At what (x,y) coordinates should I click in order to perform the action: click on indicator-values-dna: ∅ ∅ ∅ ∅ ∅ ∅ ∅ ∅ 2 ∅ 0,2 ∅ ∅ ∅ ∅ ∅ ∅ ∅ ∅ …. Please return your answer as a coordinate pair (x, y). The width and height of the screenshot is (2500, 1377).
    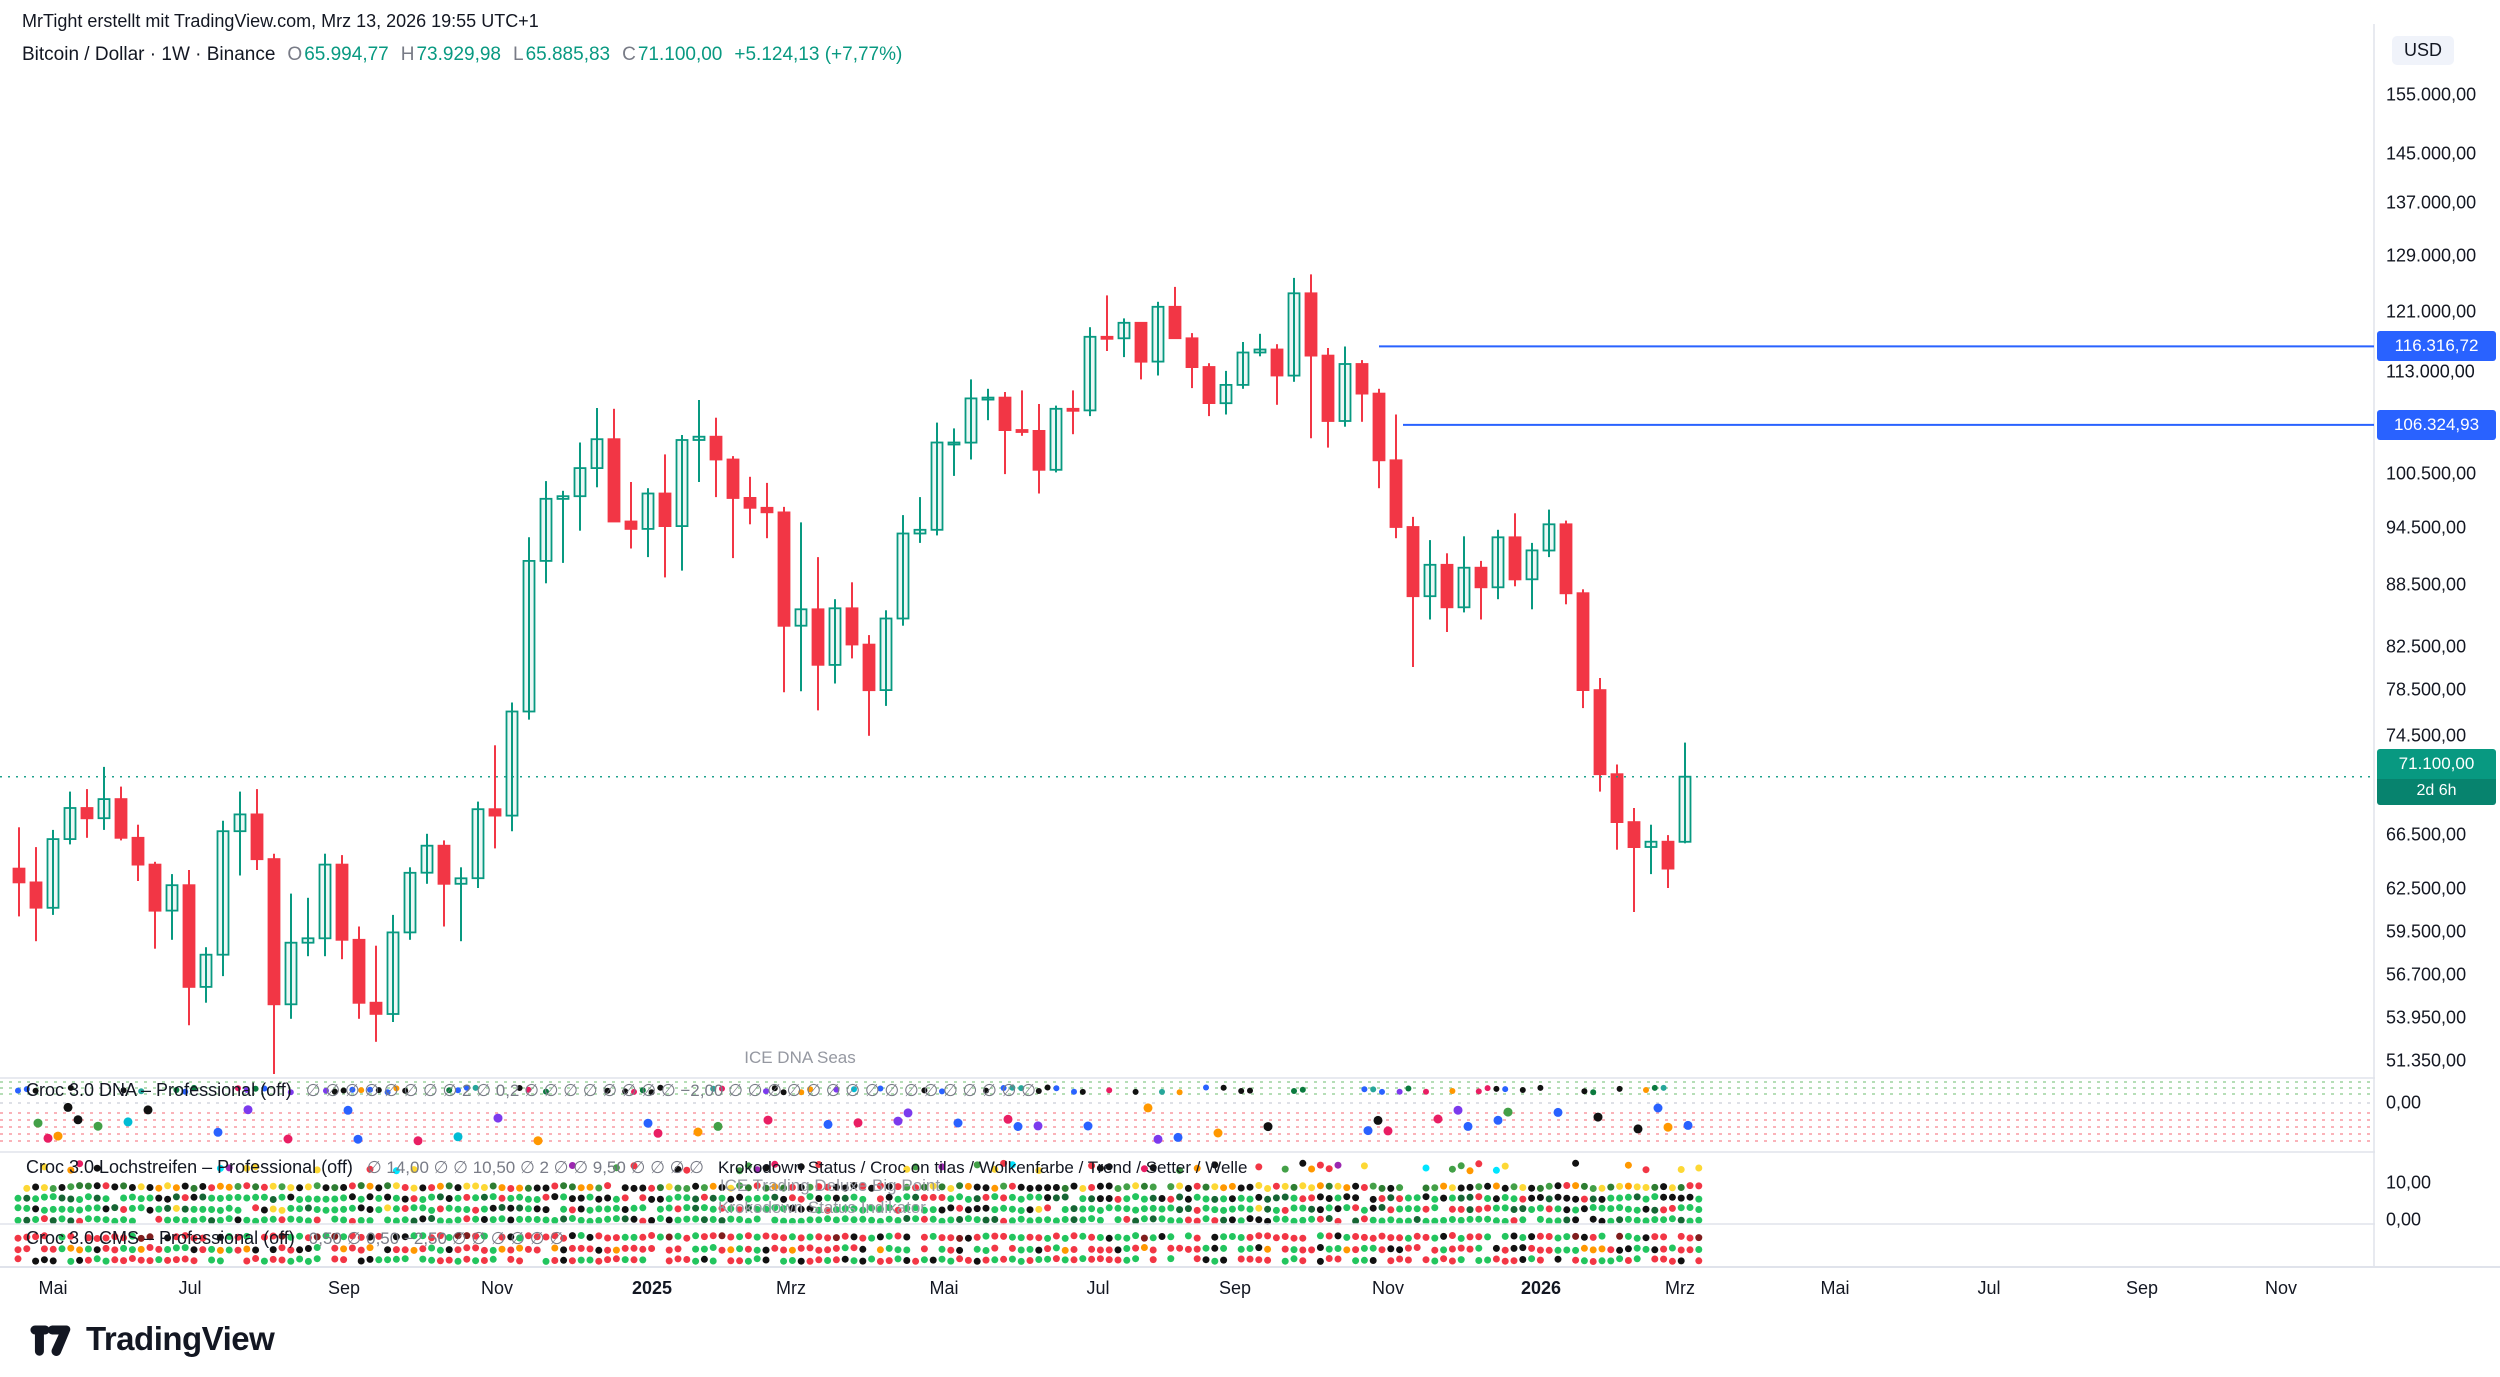
    Looking at the image, I should click on (670, 1090).